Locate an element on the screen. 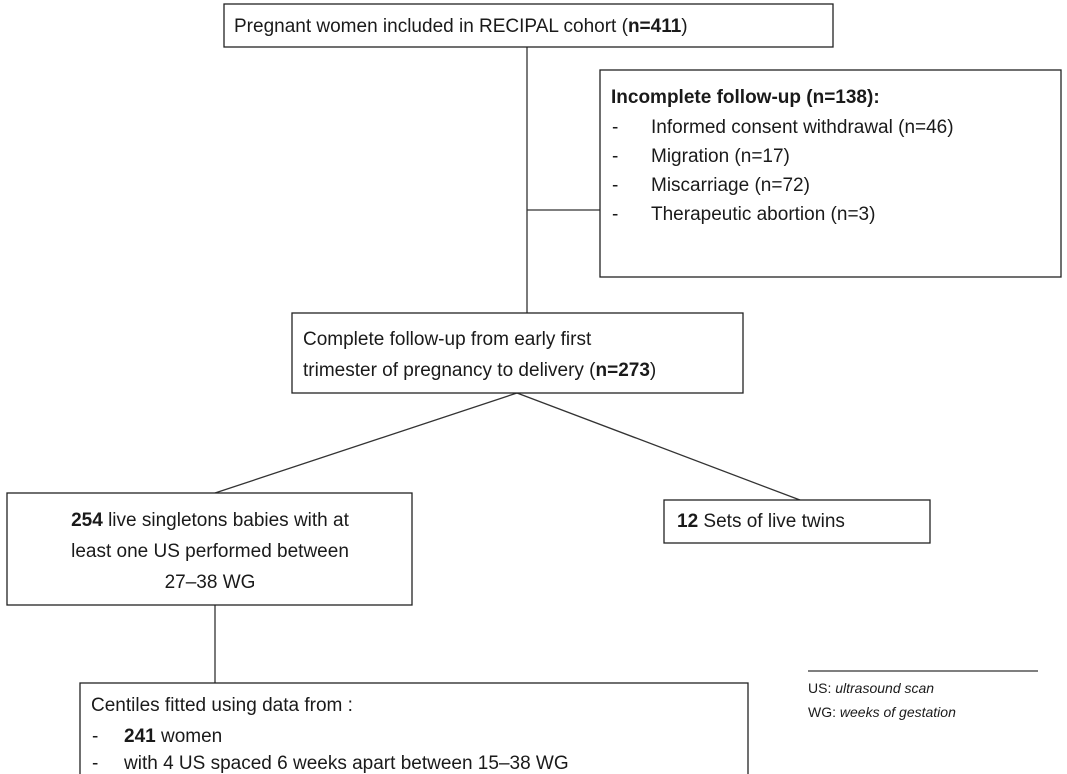 The height and width of the screenshot is (774, 1067). centiles-box is located at coordinates (414, 728).